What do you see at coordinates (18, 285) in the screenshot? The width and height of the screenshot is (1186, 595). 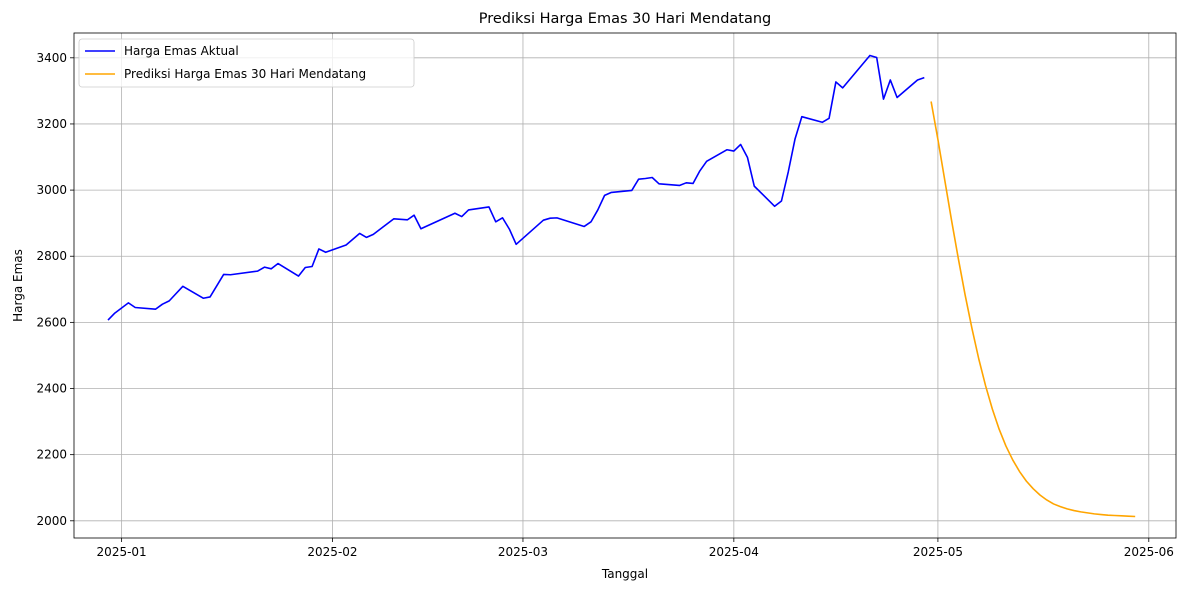 I see `y-axis-label: Harga Emas` at bounding box center [18, 285].